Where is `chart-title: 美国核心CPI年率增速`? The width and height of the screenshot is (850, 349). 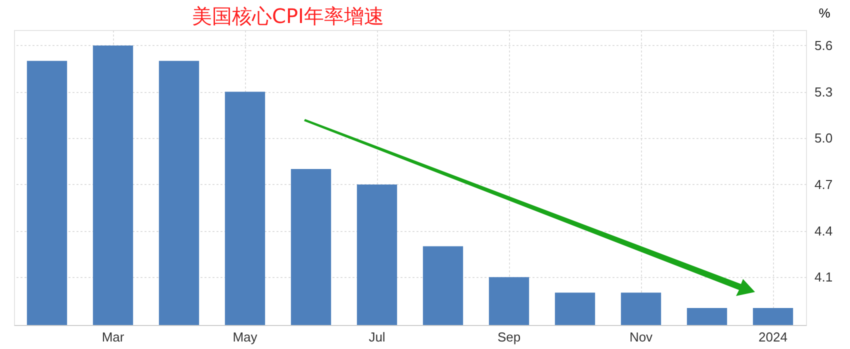 chart-title: 美国核心CPI年率增速 is located at coordinates (288, 16).